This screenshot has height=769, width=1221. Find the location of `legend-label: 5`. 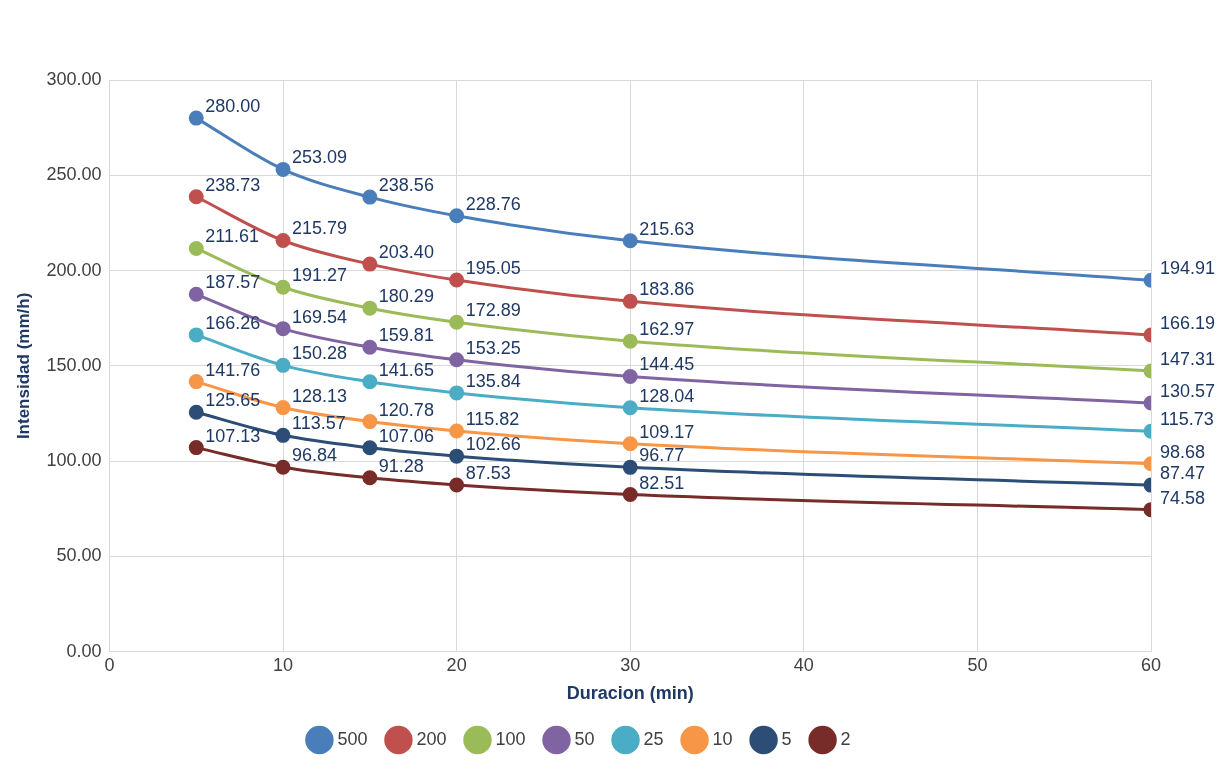

legend-label: 5 is located at coordinates (786, 738).